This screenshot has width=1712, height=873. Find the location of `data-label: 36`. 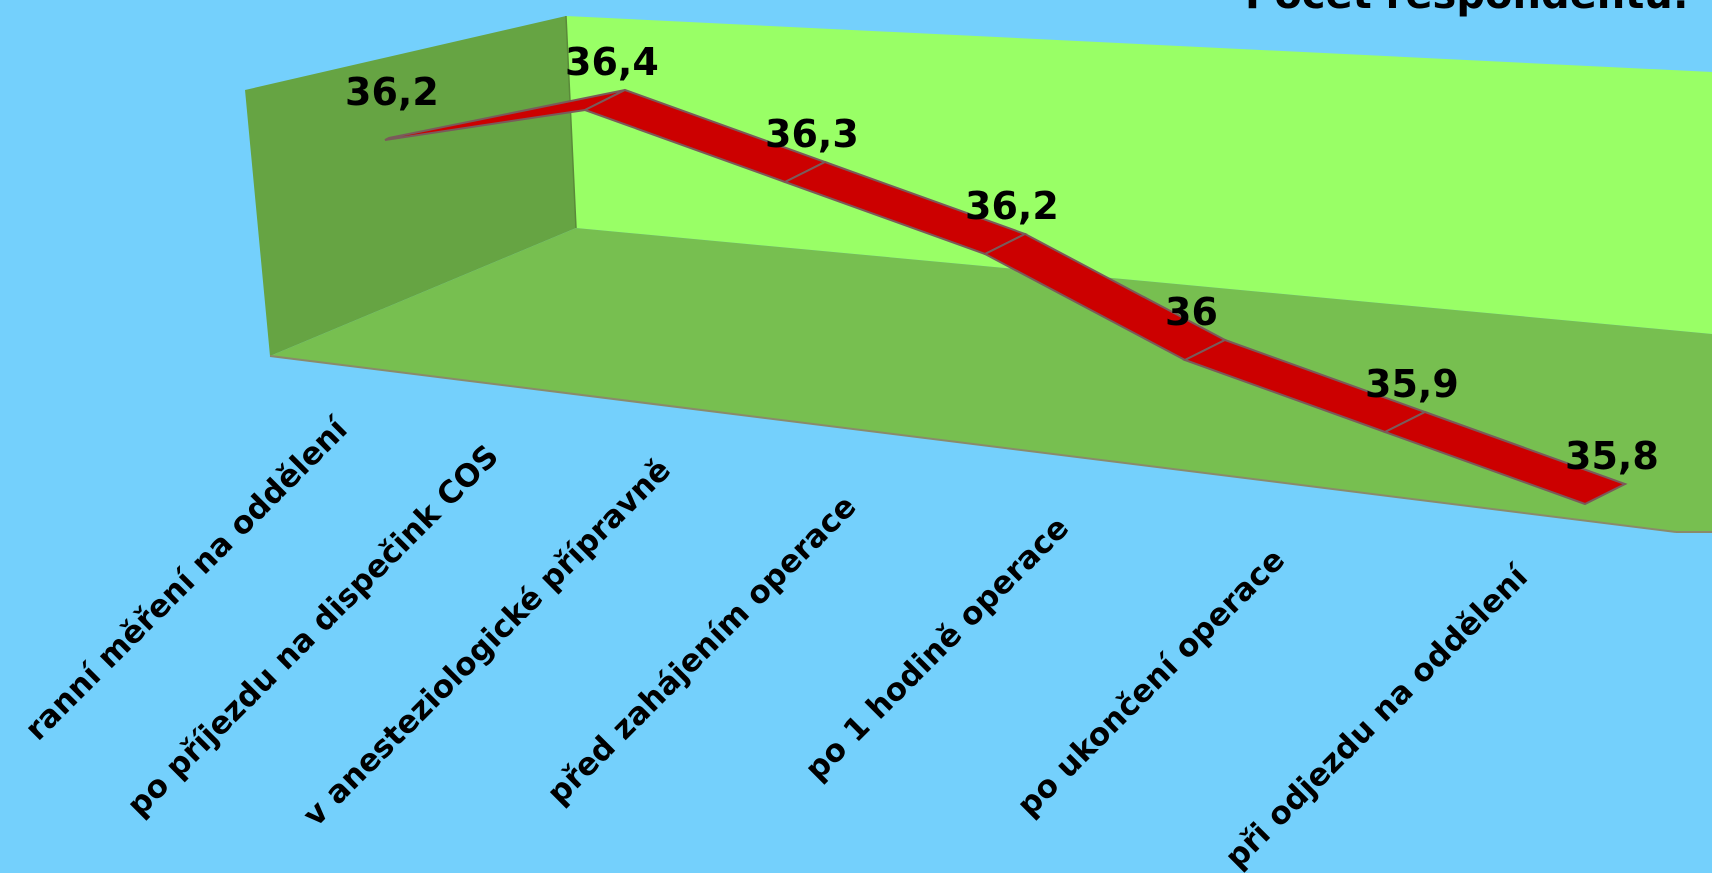

data-label: 36 is located at coordinates (1191, 312).